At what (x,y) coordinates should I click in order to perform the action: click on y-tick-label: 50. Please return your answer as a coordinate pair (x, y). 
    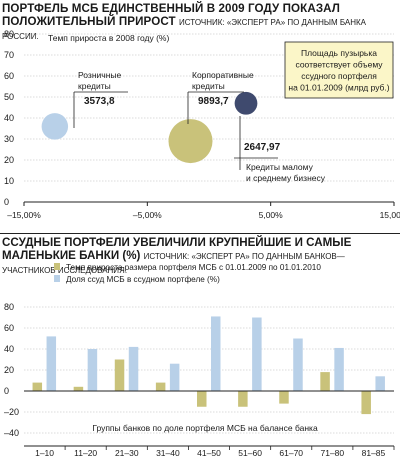
    Looking at the image, I should click on (9, 97).